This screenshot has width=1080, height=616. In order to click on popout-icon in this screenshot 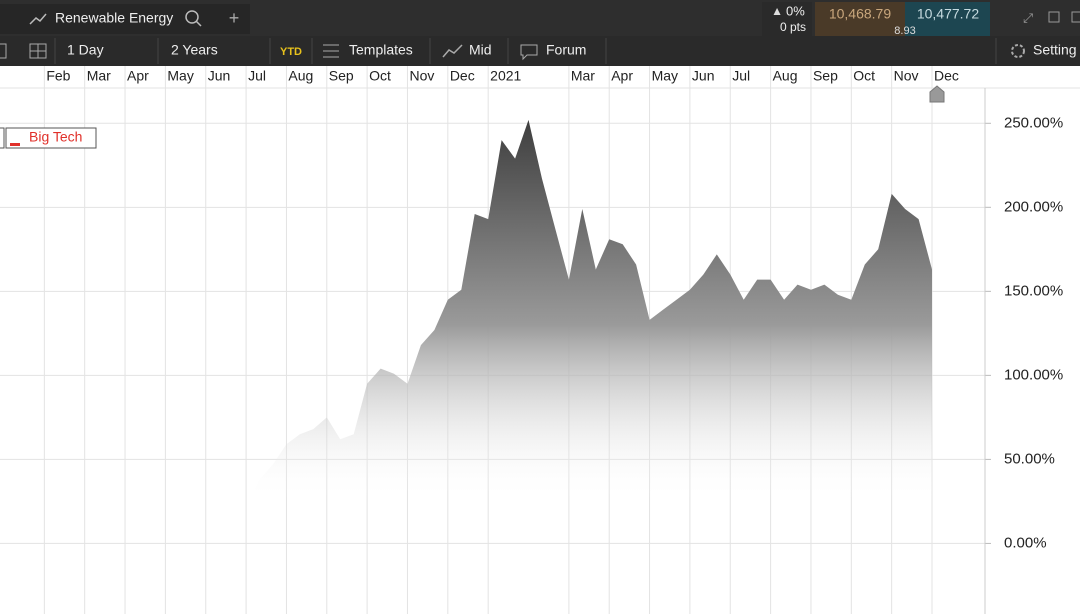, I will do `click(1054, 17)`.